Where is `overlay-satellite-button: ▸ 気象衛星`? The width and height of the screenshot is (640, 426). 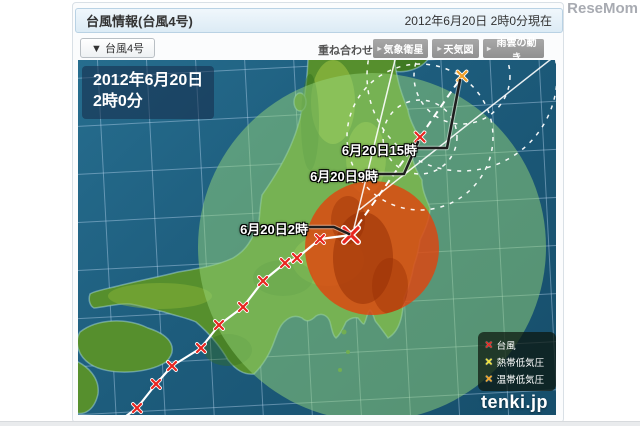 overlay-satellite-button: ▸ 気象衛星 is located at coordinates (400, 48).